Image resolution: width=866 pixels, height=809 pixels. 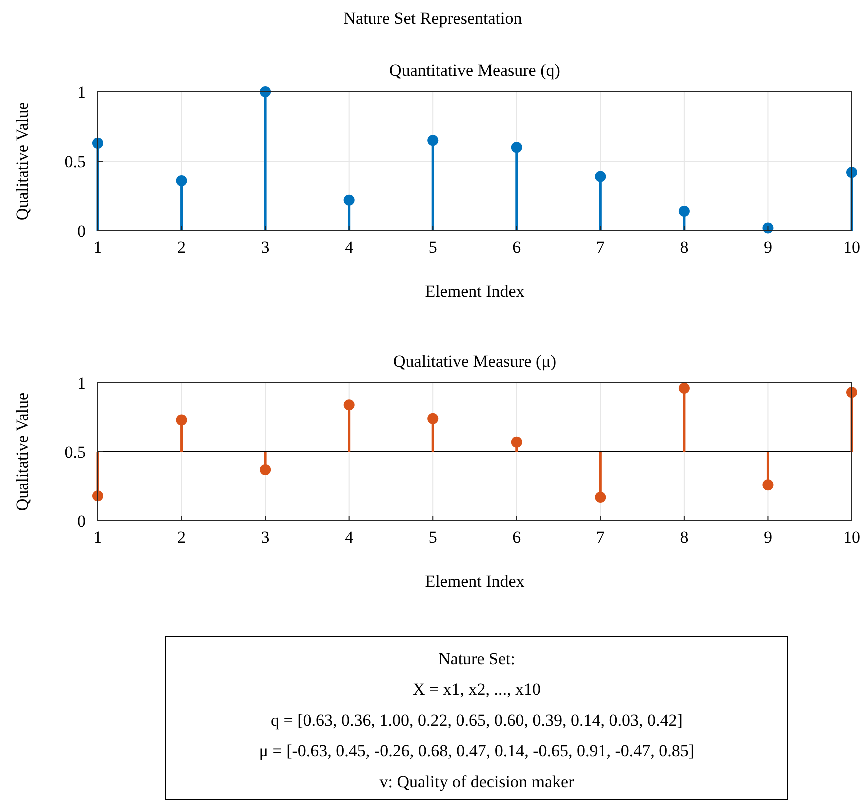 I want to click on text: Nature Set:, so click(x=477, y=658).